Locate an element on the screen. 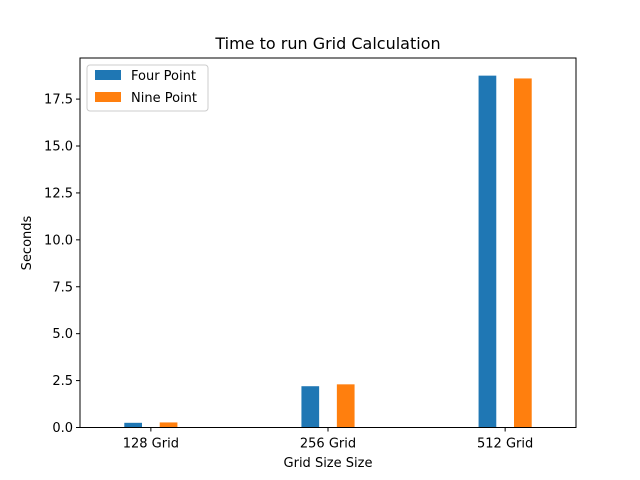 This screenshot has width=640, height=480. y-tick-label: 10.0 is located at coordinates (58, 240).